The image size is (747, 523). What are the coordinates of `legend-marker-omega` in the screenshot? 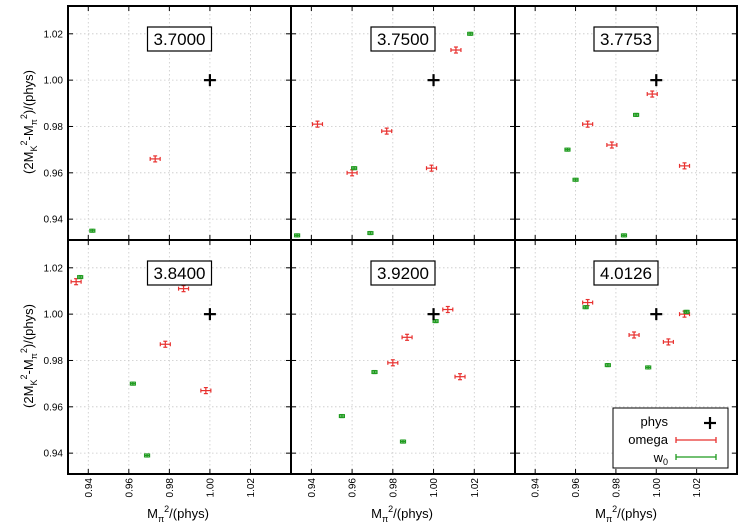 It's located at (696, 440).